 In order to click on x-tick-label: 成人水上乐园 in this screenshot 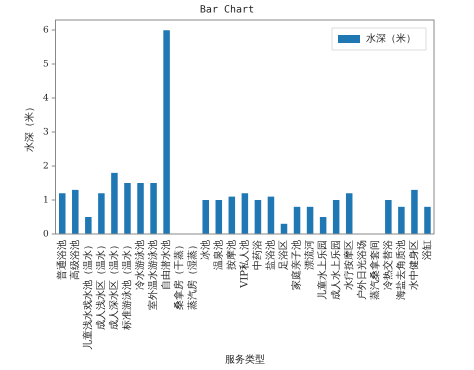, I will do `click(336, 270)`.